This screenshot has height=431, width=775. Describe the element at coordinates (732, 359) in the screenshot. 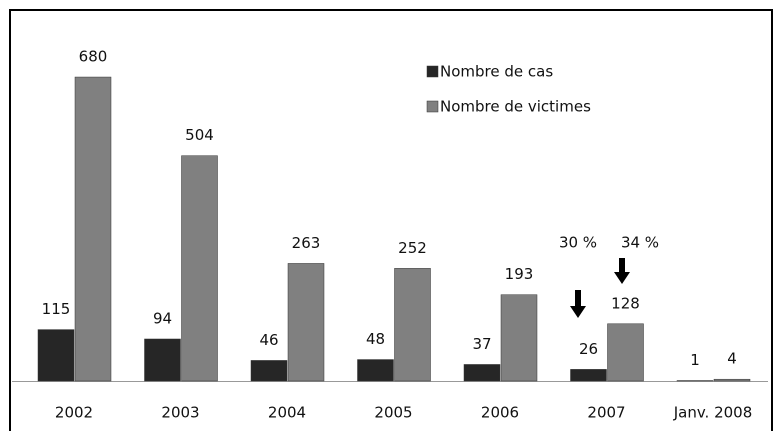

I see `data-label: 4` at that location.